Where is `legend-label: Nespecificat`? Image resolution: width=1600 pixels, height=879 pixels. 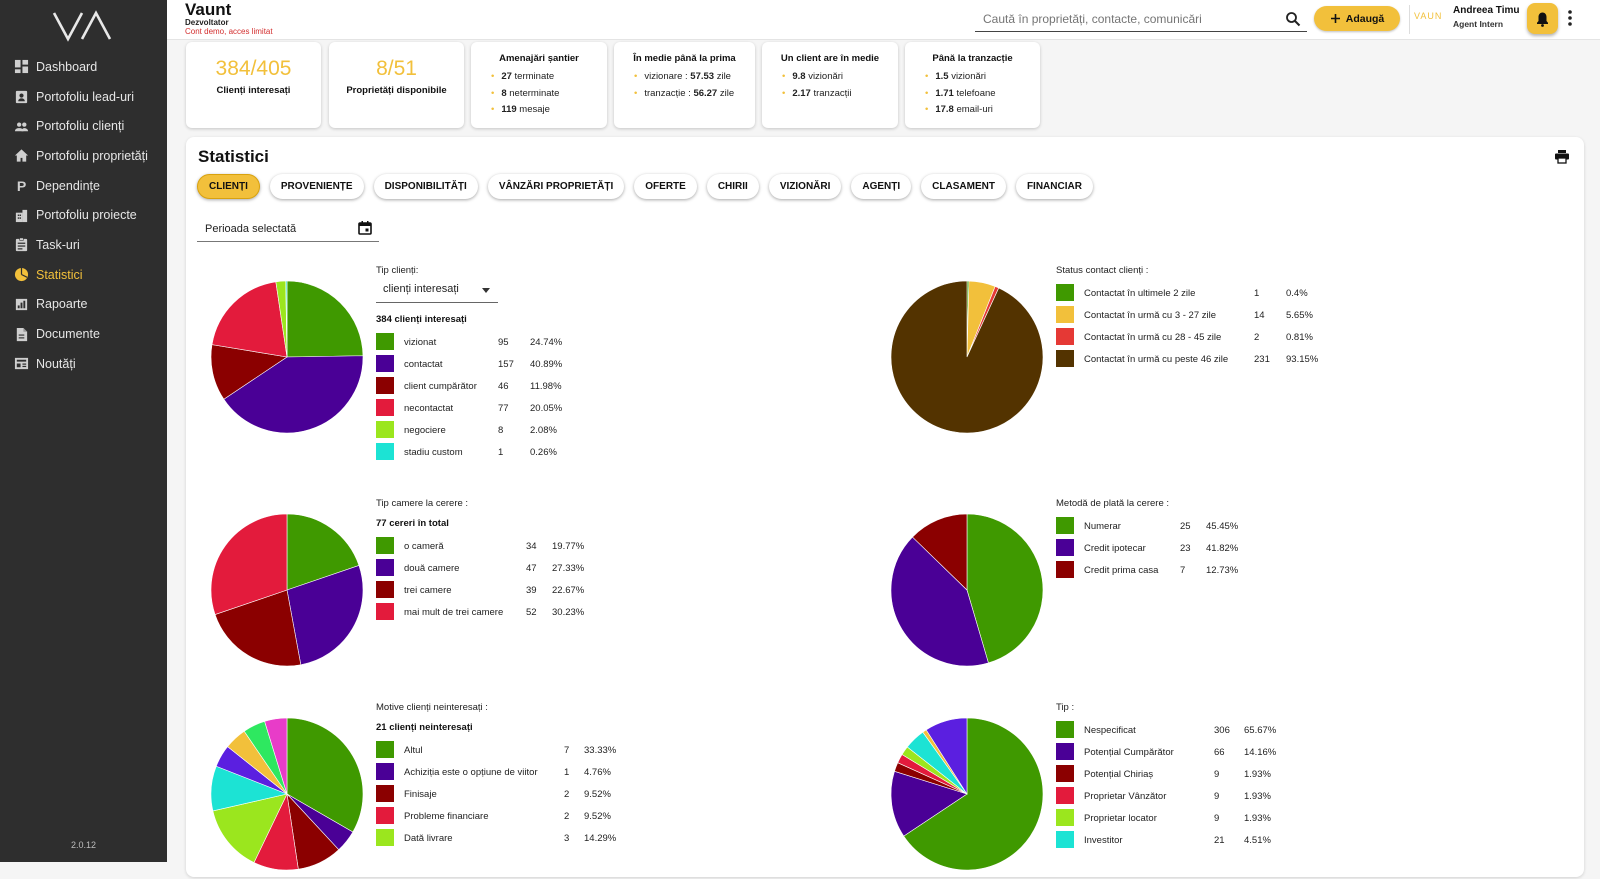 legend-label: Nespecificat is located at coordinates (1110, 730).